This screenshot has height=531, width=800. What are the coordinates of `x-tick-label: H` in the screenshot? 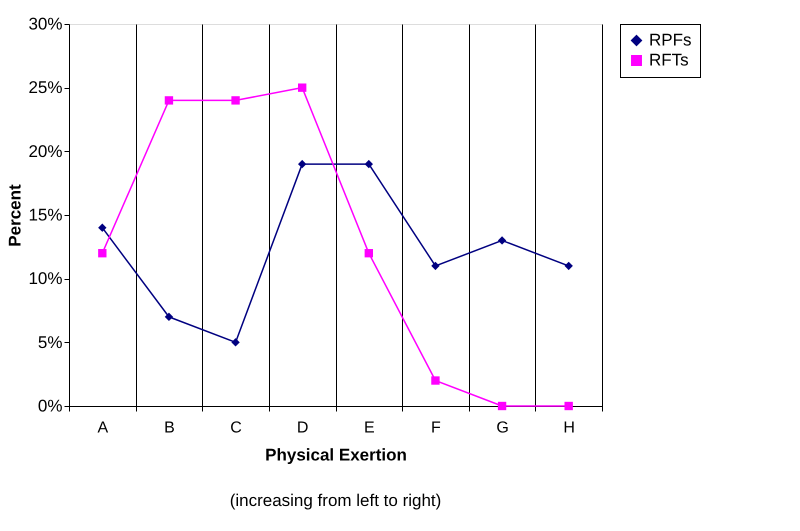 It's located at (569, 428).